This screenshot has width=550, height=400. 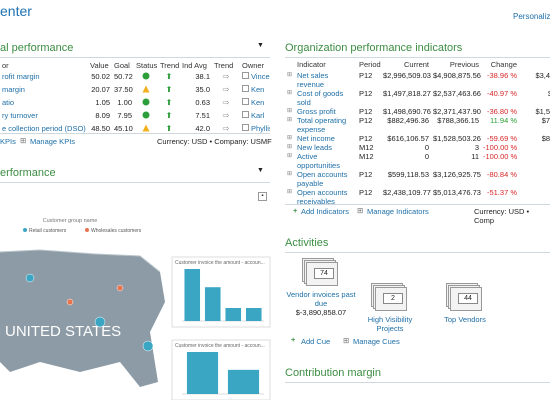 What do you see at coordinates (534, 196) in the screenshot?
I see `indicator-cell` at bounding box center [534, 196].